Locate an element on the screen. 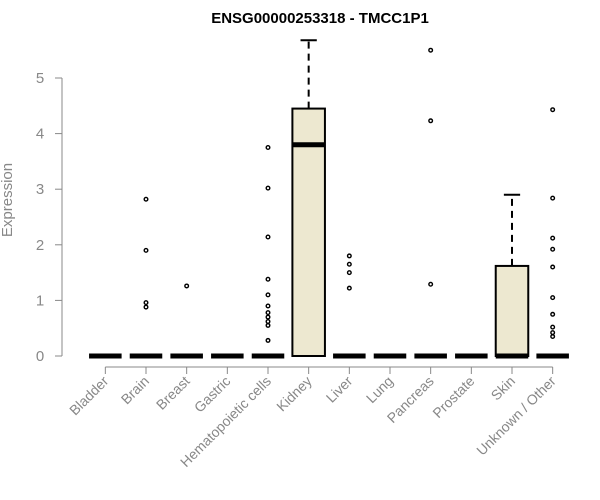 The width and height of the screenshot is (600, 500). box-pancreas is located at coordinates (430, 203).